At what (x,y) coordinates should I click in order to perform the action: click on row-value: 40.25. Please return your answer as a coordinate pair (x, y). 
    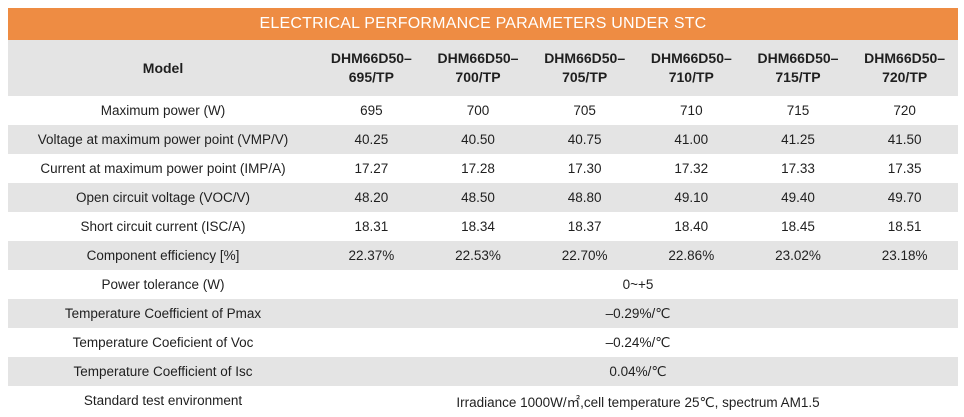
    Looking at the image, I should click on (371, 139).